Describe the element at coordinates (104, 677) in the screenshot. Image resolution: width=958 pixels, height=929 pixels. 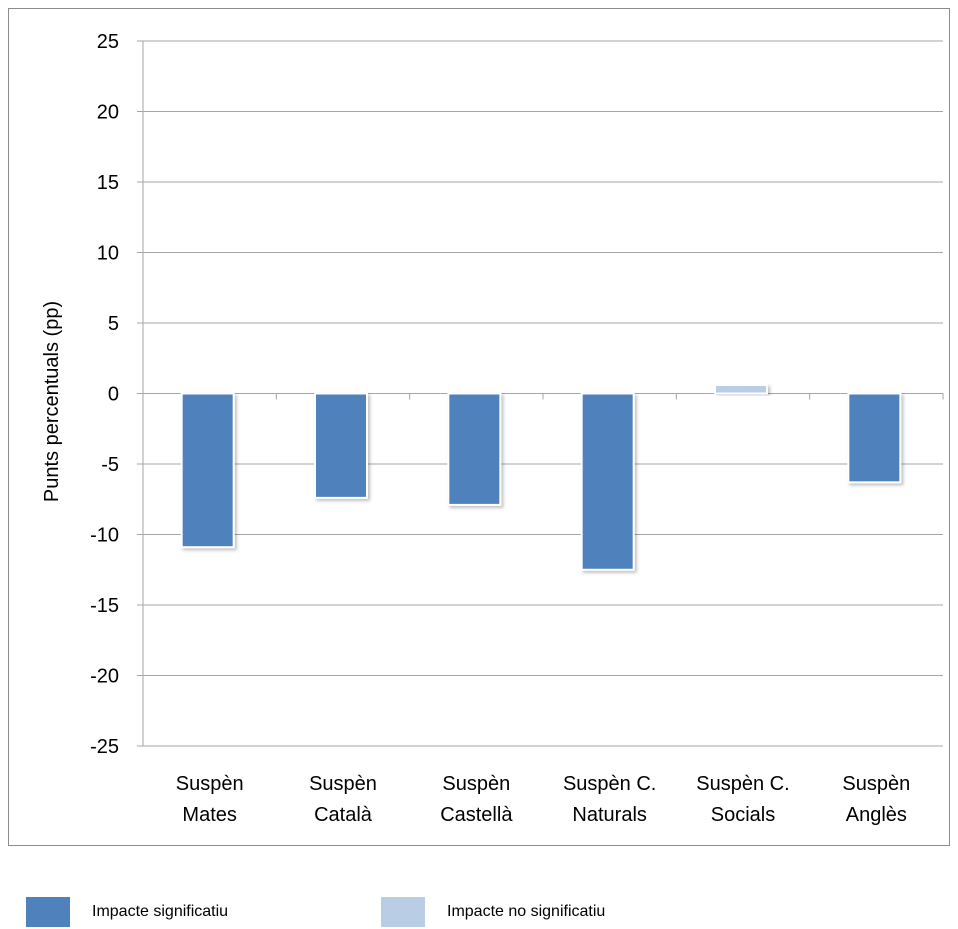
I see `y-tick-label: -20` at that location.